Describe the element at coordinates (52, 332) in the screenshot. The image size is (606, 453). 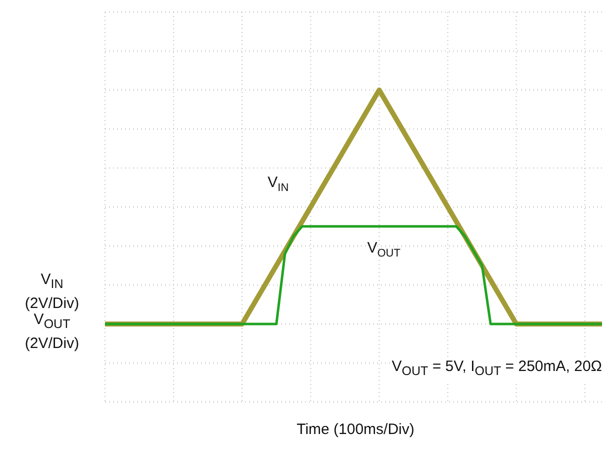
I see `text: V$_{OUT}$ (2V/Div)` at that location.